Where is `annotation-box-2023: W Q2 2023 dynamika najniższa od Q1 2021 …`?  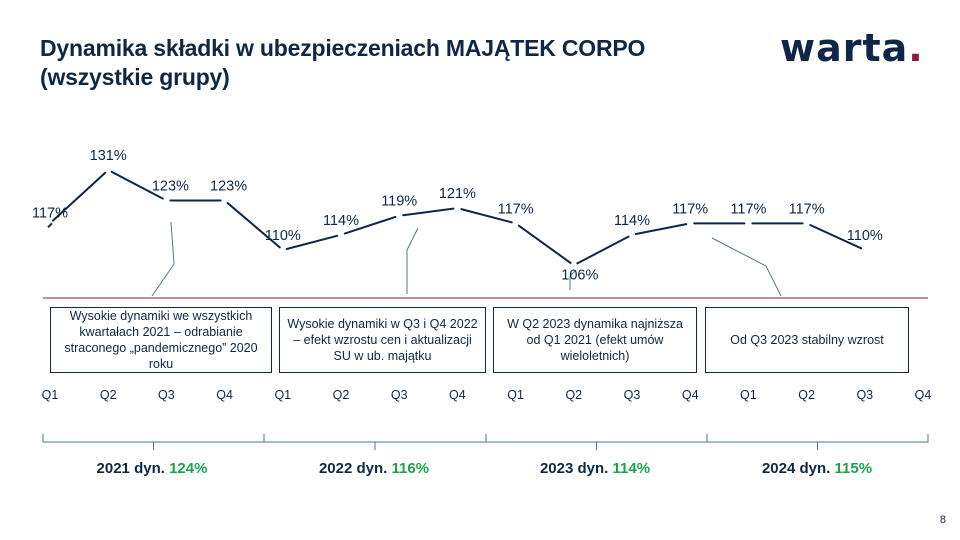
annotation-box-2023: W Q2 2023 dynamika najniższa od Q1 2021 … is located at coordinates (595, 340).